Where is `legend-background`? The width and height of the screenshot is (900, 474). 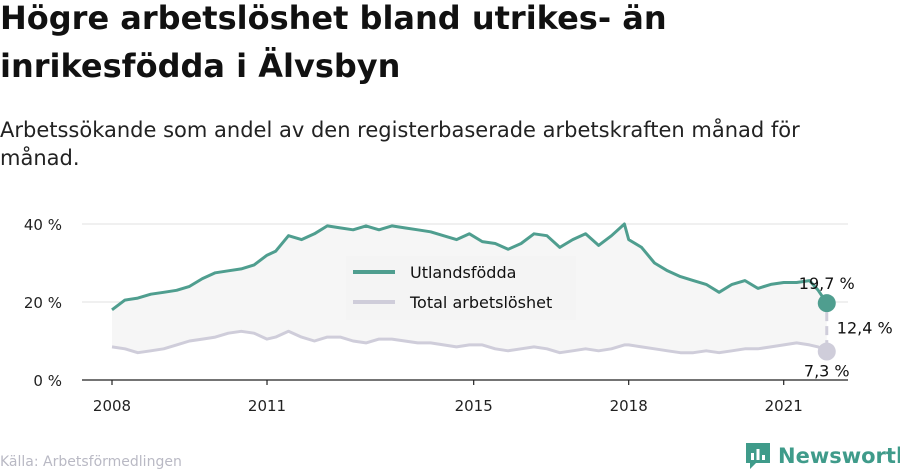
legend-background is located at coordinates (461, 288).